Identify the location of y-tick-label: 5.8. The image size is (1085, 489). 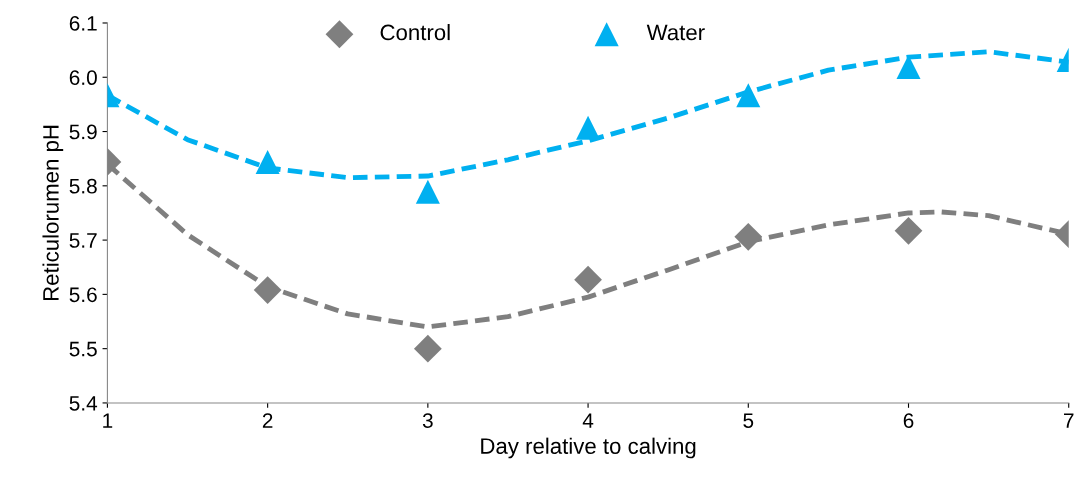
(83, 186).